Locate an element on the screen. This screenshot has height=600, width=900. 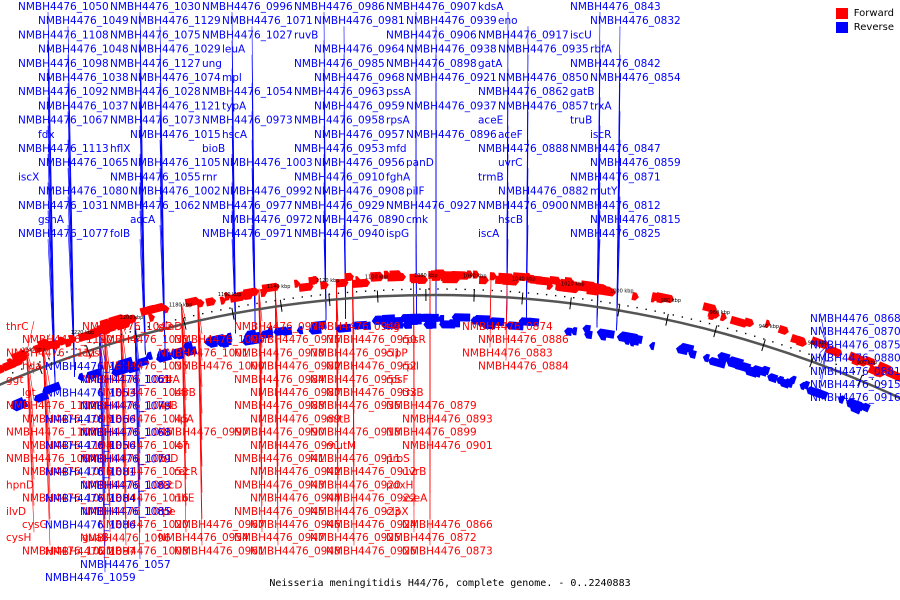
reverse-gene-label: NMBH4476_0956 is located at coordinates (359, 163).